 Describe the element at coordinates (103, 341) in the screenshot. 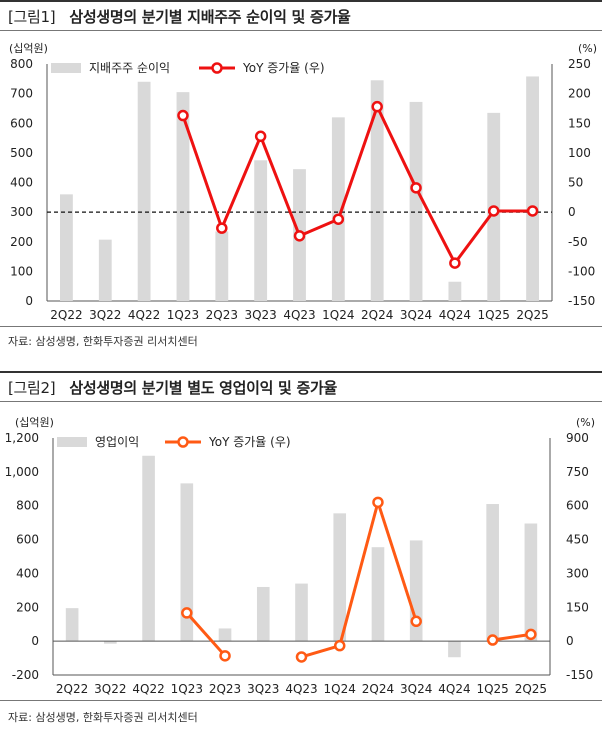

I see `figure-1-source: 자료: 삼성생명, 한화투자증권 리서치센터` at that location.